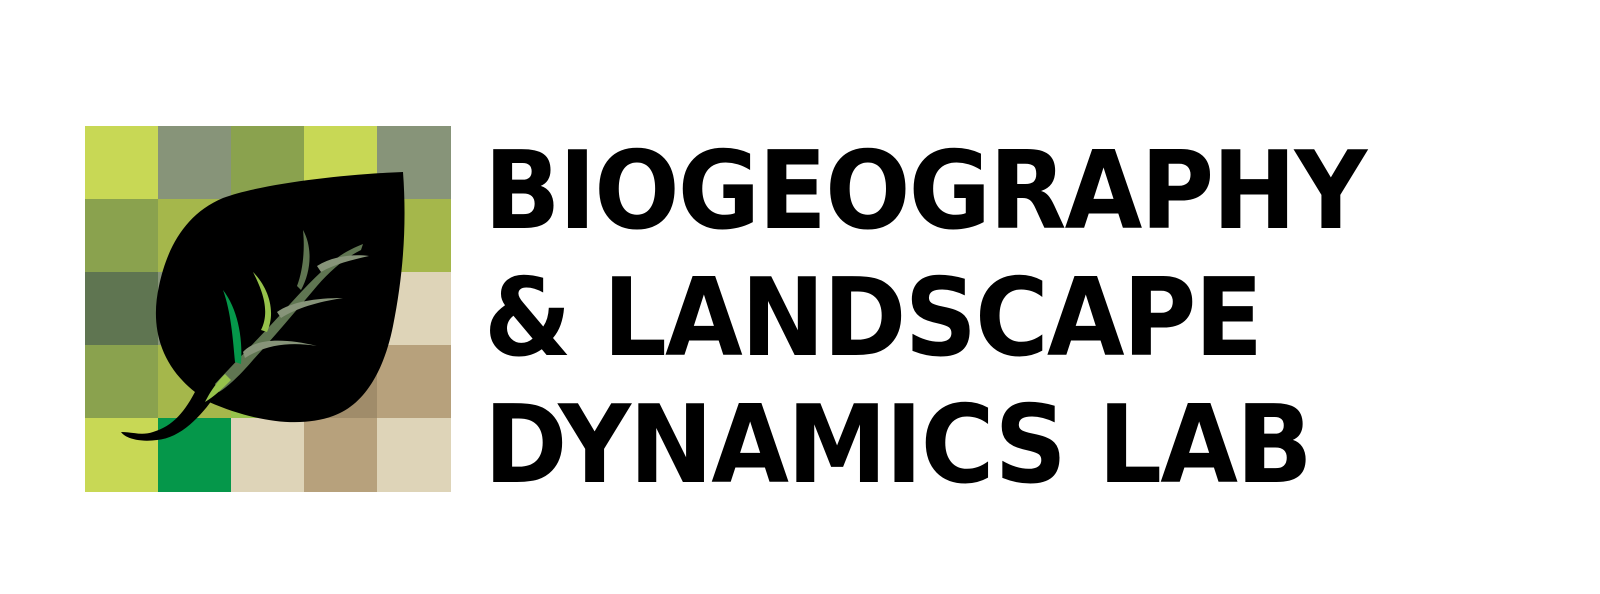  What do you see at coordinates (268, 309) in the screenshot?
I see `leaf-icon` at bounding box center [268, 309].